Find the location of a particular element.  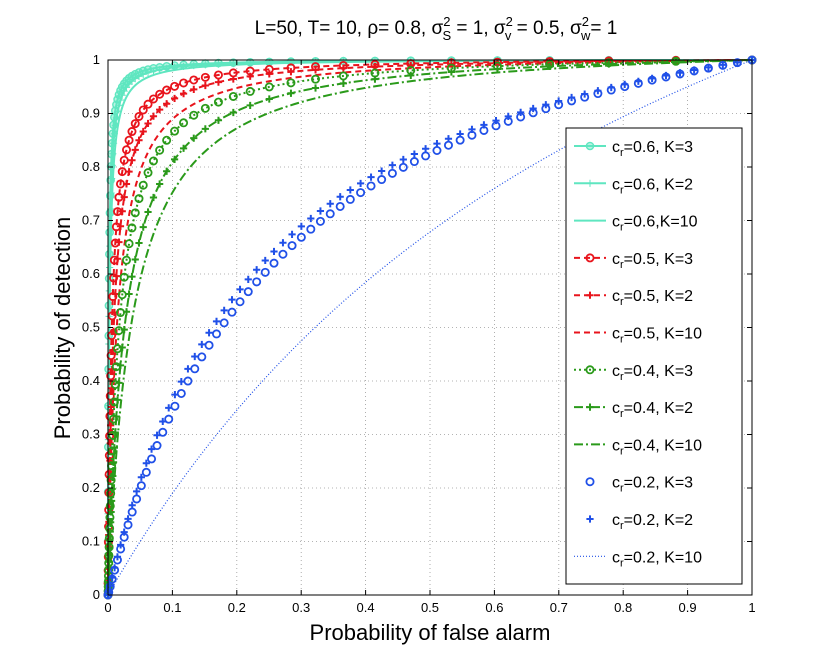

legend-item-8: cr=0.4, K=10 is located at coordinates (638, 447).